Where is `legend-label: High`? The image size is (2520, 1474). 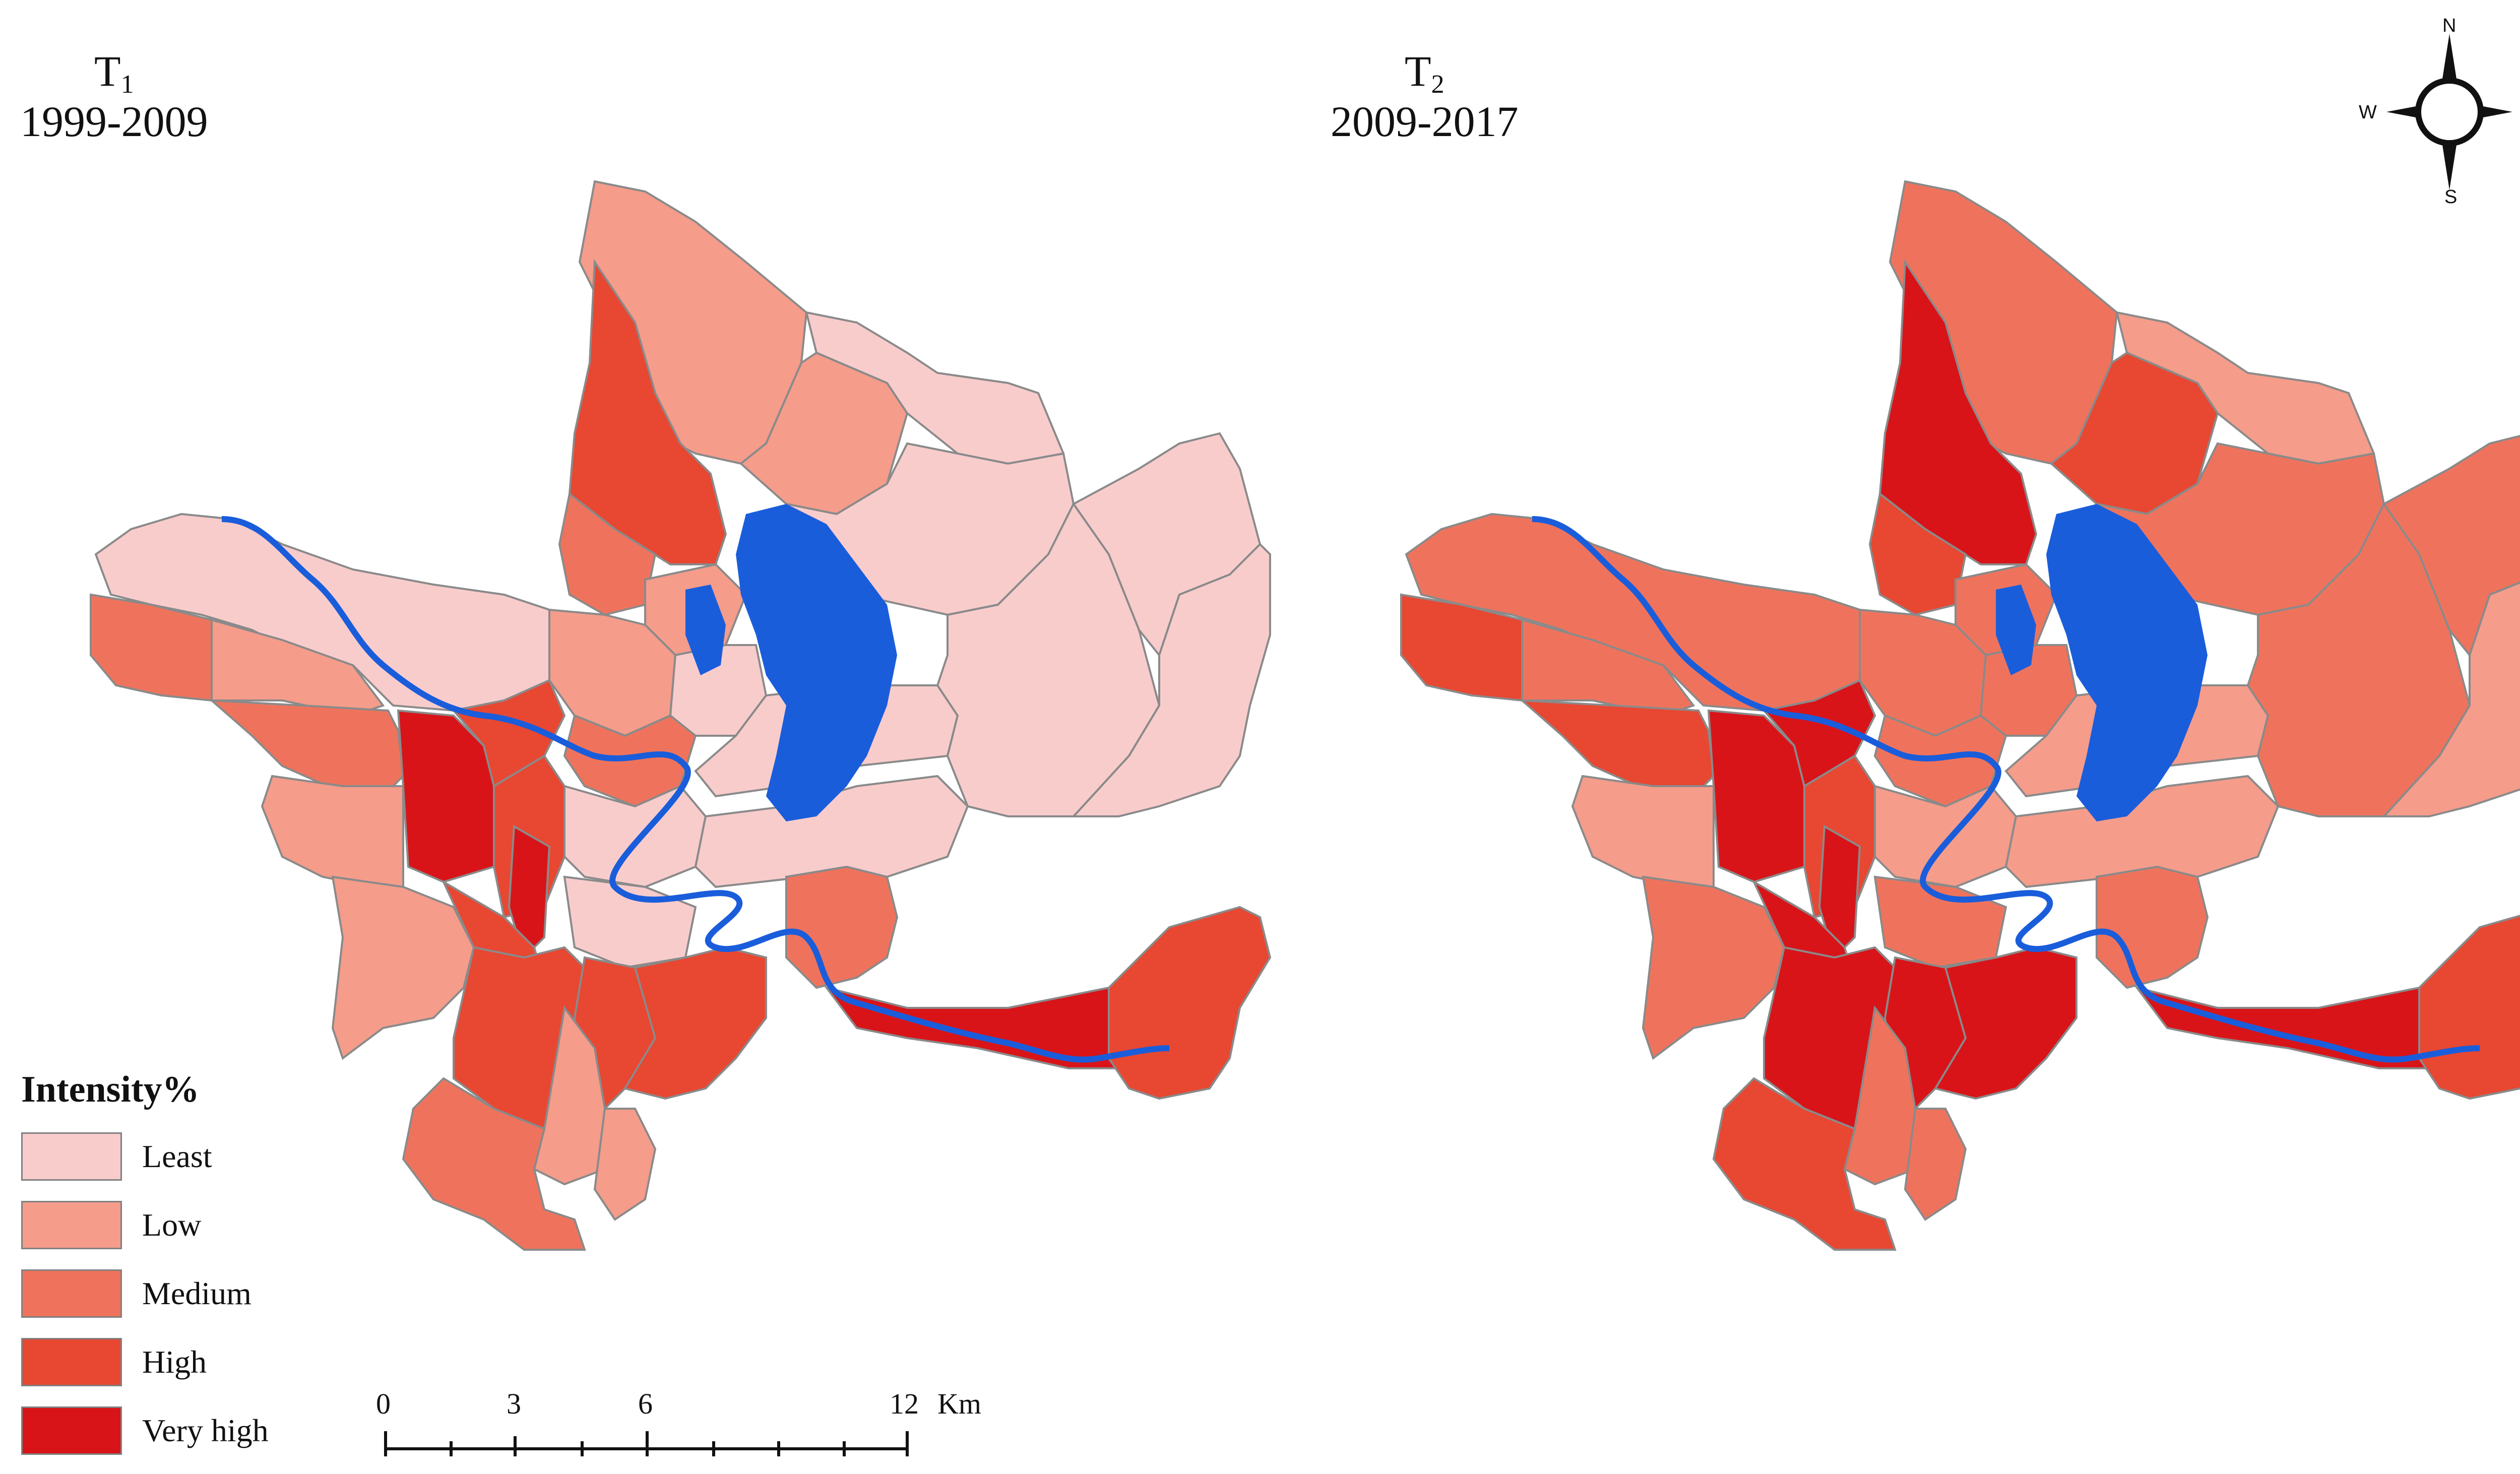 legend-label: High is located at coordinates (174, 1362).